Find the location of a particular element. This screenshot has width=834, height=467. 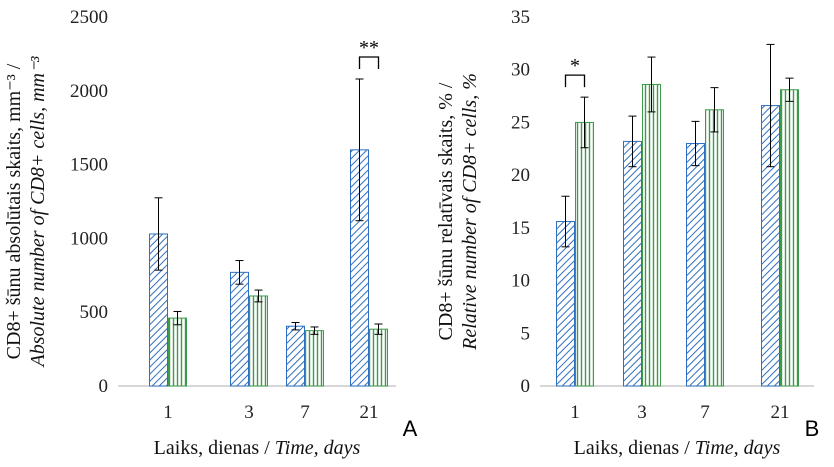

significance-label: * is located at coordinates (575, 66).